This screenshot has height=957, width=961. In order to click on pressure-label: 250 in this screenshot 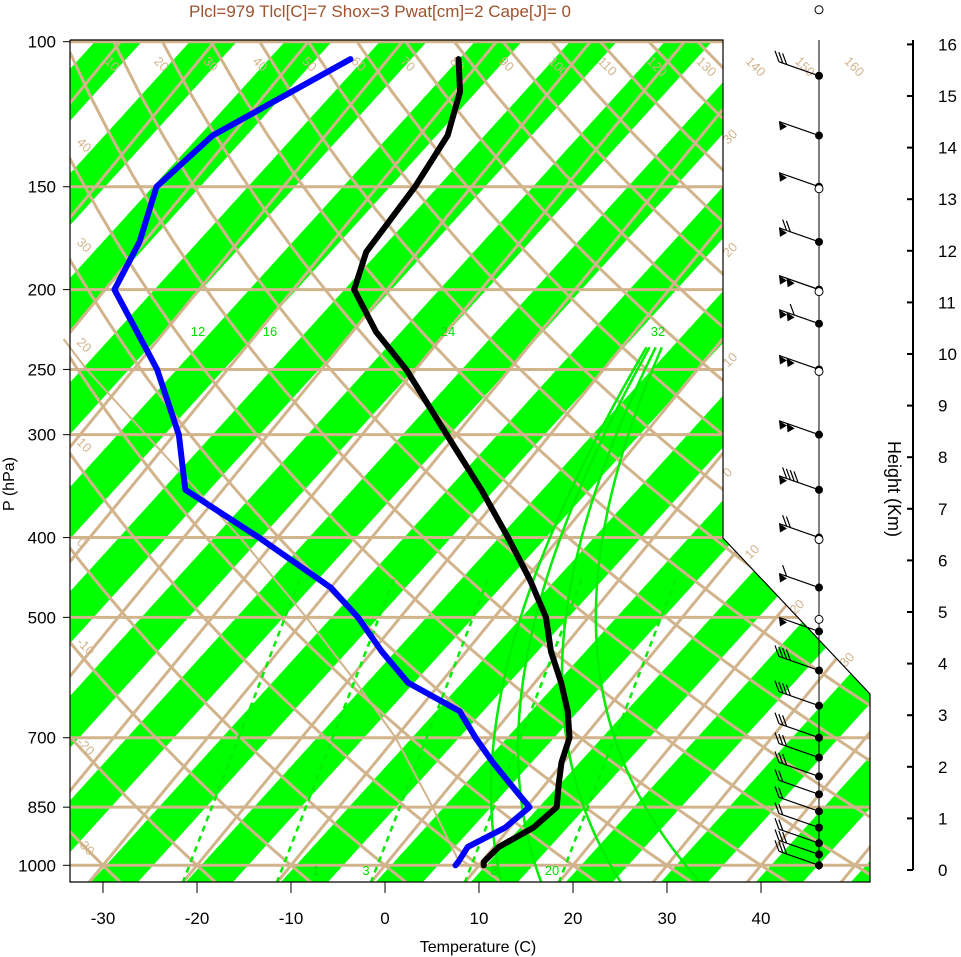, I will do `click(42, 369)`.